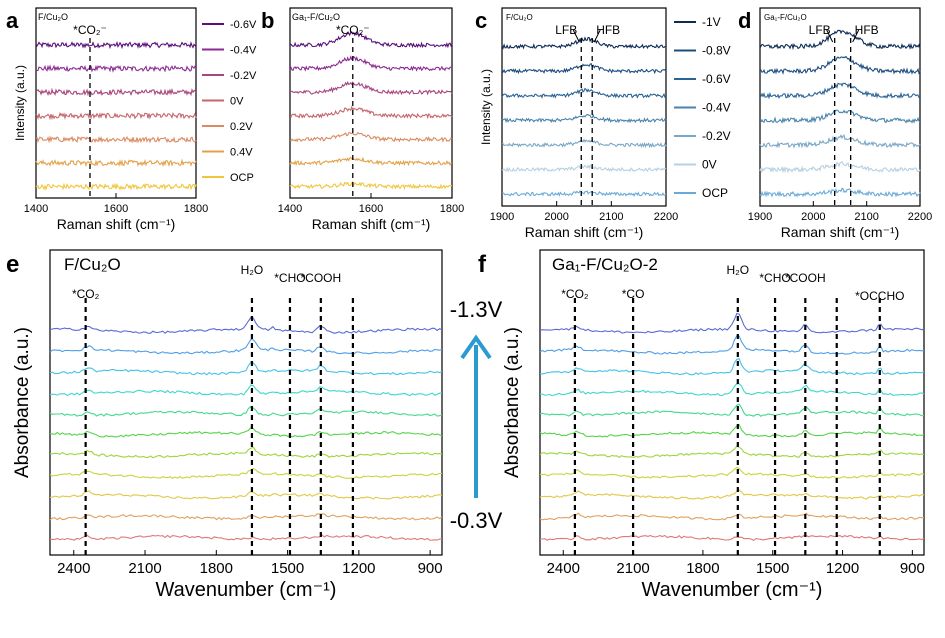 The width and height of the screenshot is (945, 638). I want to click on legend-label: -1V, so click(711, 22).